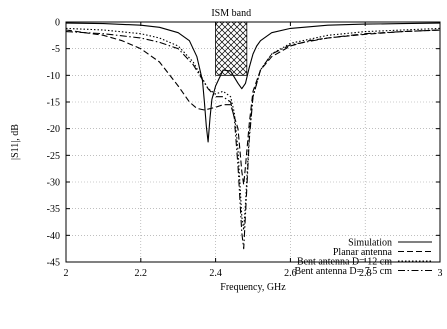  Describe the element at coordinates (53, 156) in the screenshot. I see `y-tick-label: -25` at that location.